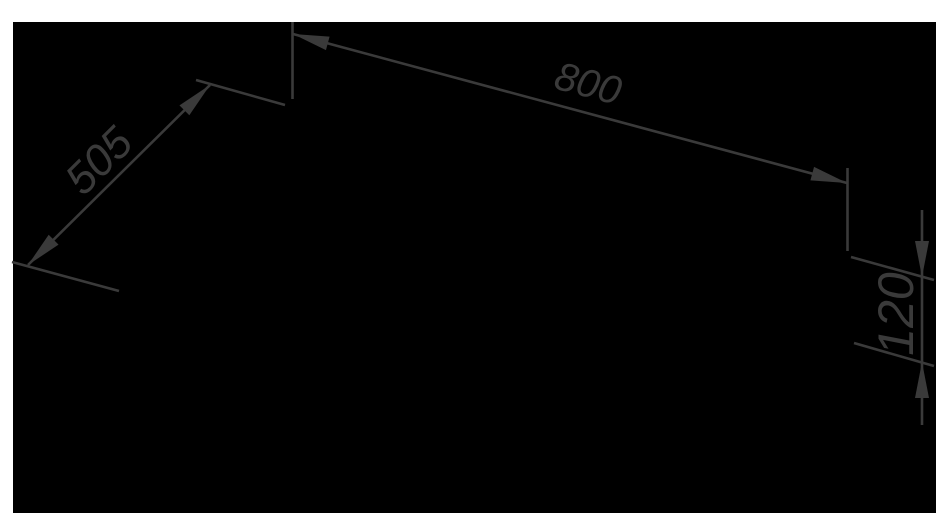 This screenshot has width=952, height=530. What do you see at coordinates (896, 314) in the screenshot?
I see `dimension-label-120: 120` at bounding box center [896, 314].